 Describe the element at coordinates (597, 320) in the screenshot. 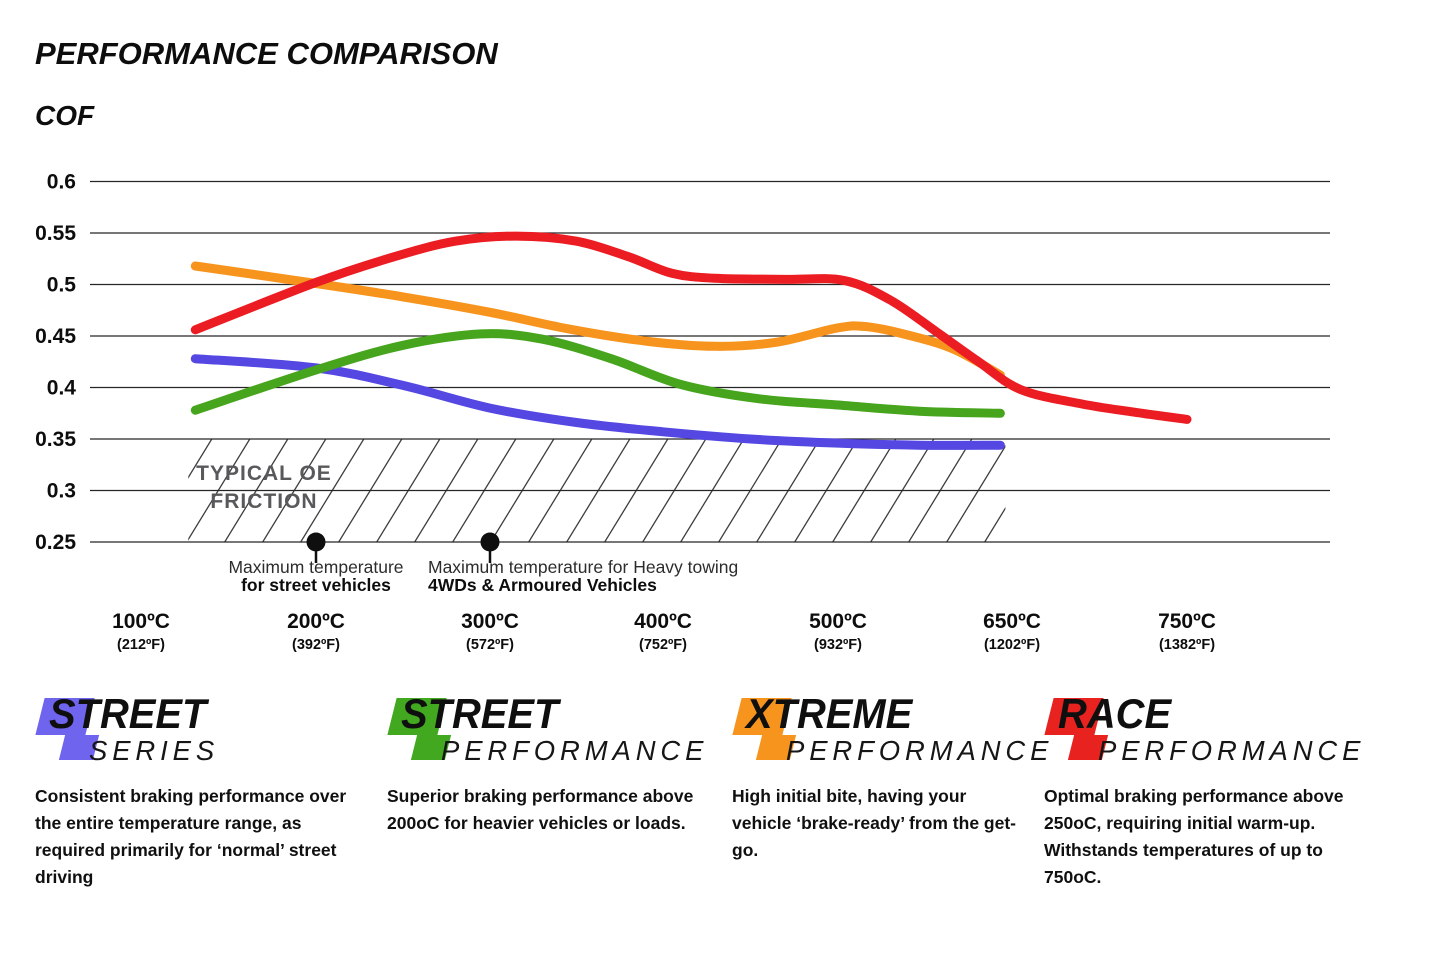

I see `series-line-xtreme-performance` at that location.